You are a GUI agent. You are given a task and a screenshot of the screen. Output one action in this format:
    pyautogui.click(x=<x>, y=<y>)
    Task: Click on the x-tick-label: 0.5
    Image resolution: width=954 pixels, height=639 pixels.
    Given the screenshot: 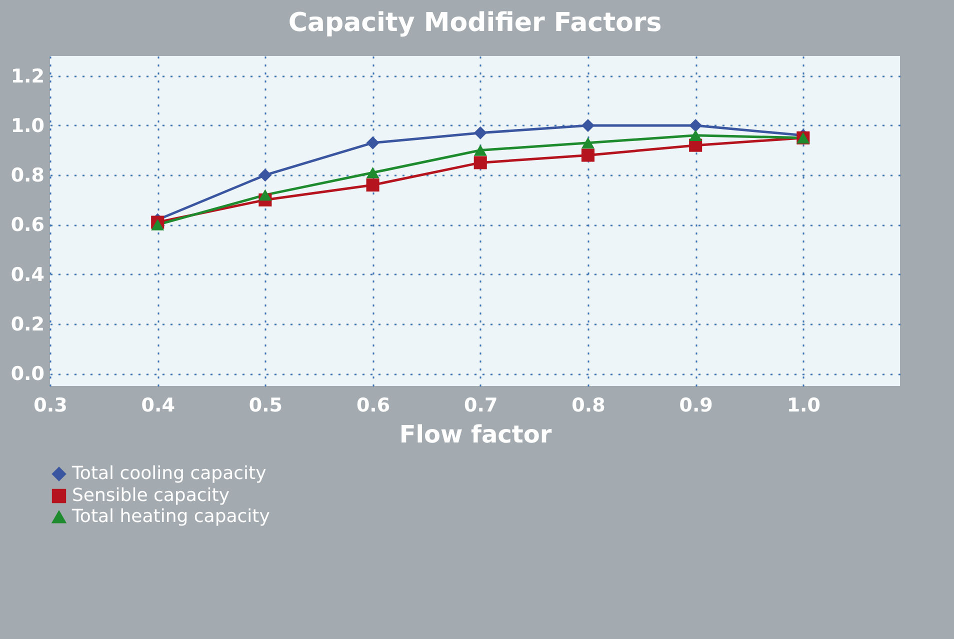 What is the action you would take?
    pyautogui.click(x=265, y=405)
    